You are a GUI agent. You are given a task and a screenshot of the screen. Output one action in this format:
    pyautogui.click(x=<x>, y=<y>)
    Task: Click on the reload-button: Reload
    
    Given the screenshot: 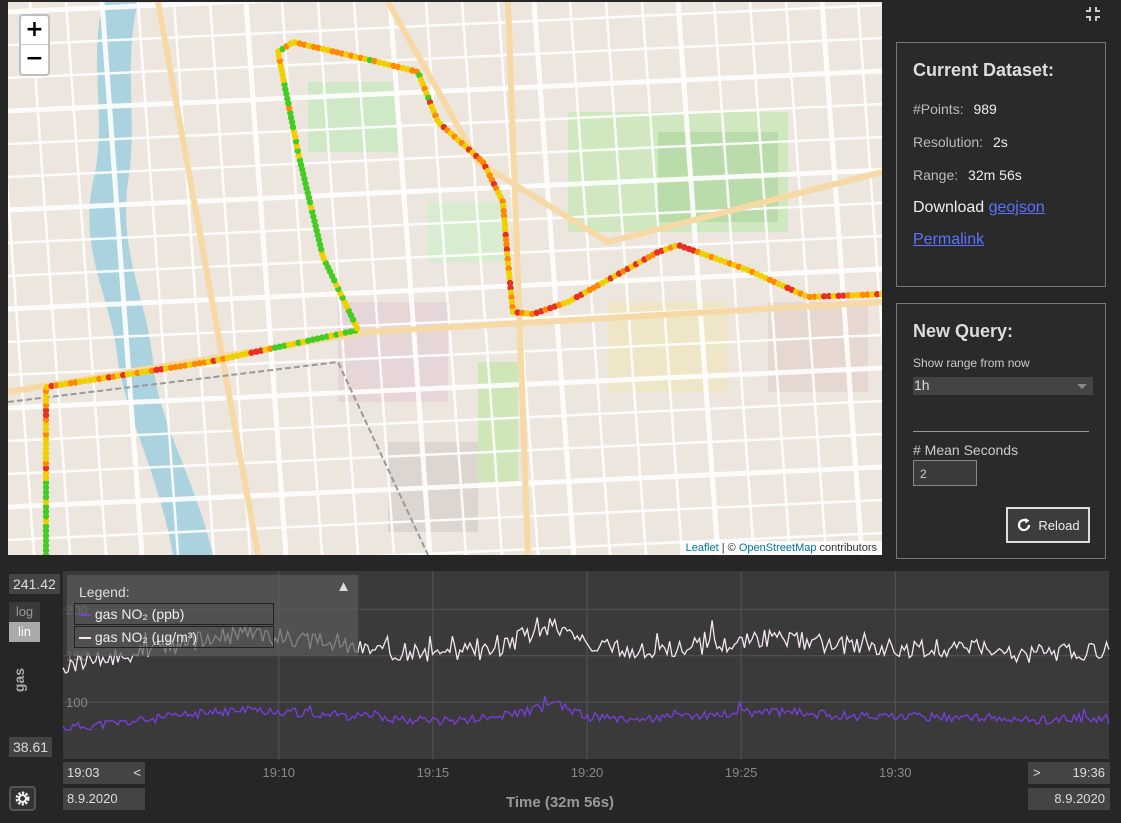 What is the action you would take?
    pyautogui.click(x=1048, y=525)
    